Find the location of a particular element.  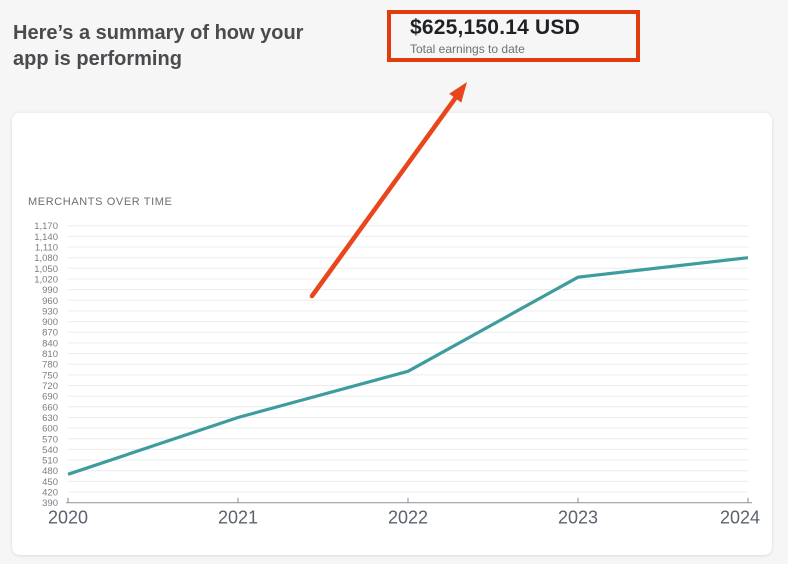

y-axis-tick-label: 570 is located at coordinates (50, 439).